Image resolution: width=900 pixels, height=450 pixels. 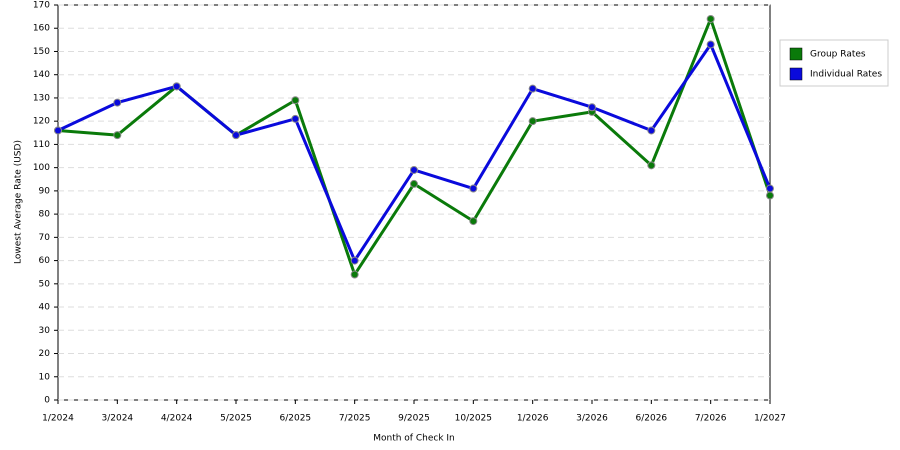 What do you see at coordinates (47, 401) in the screenshot?
I see `y-tick-label: 0` at bounding box center [47, 401].